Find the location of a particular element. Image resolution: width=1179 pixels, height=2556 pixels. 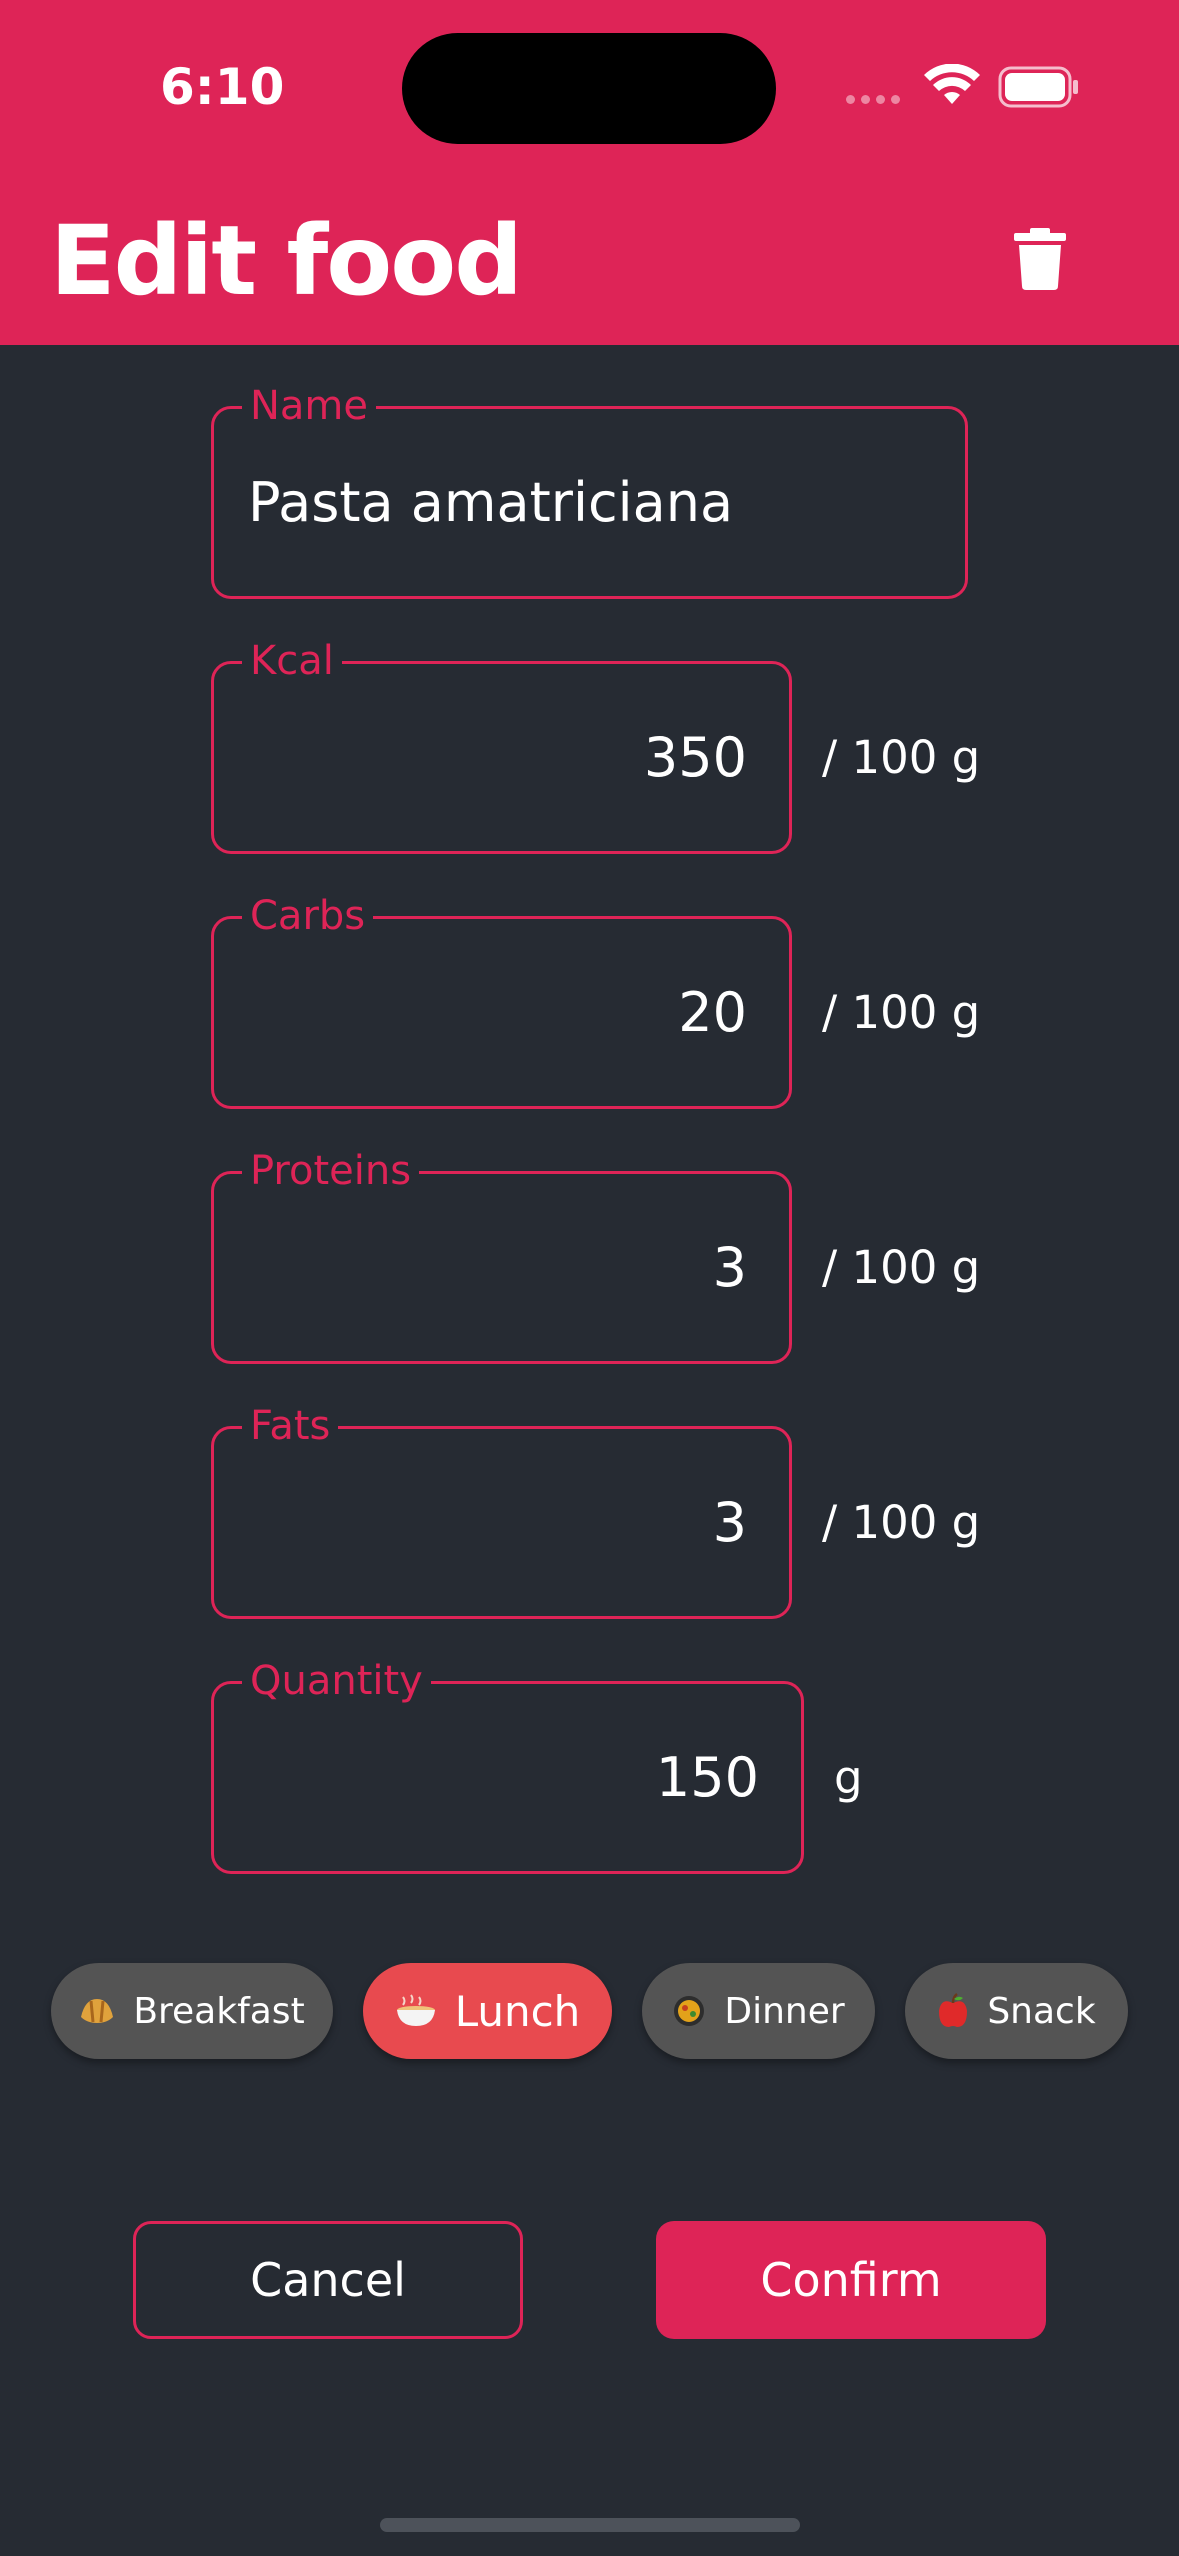

apple-icon is located at coordinates (953, 2011).